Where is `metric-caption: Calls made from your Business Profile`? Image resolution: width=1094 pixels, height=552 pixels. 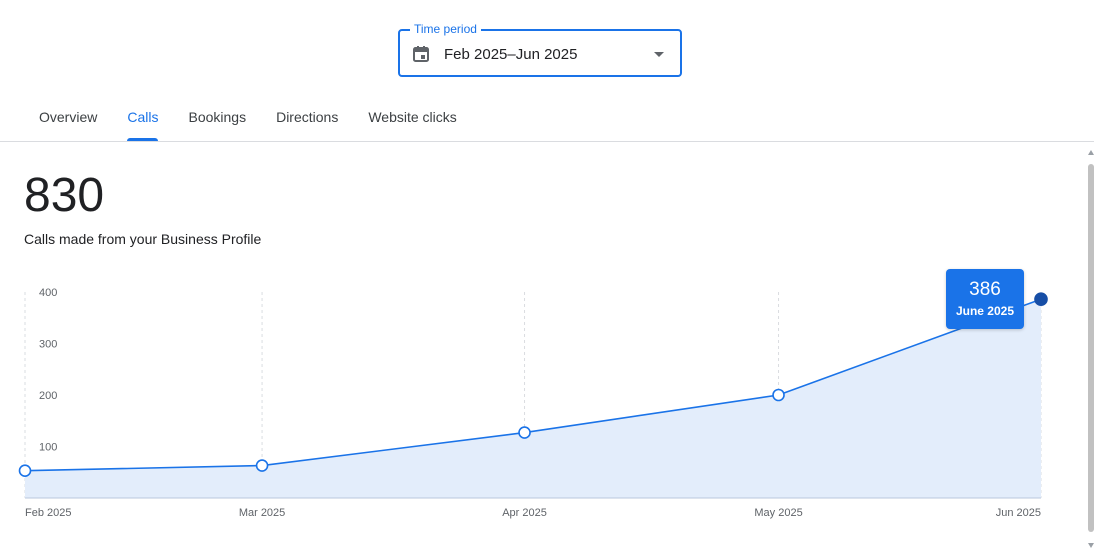
metric-caption: Calls made from your Business Profile is located at coordinates (143, 239).